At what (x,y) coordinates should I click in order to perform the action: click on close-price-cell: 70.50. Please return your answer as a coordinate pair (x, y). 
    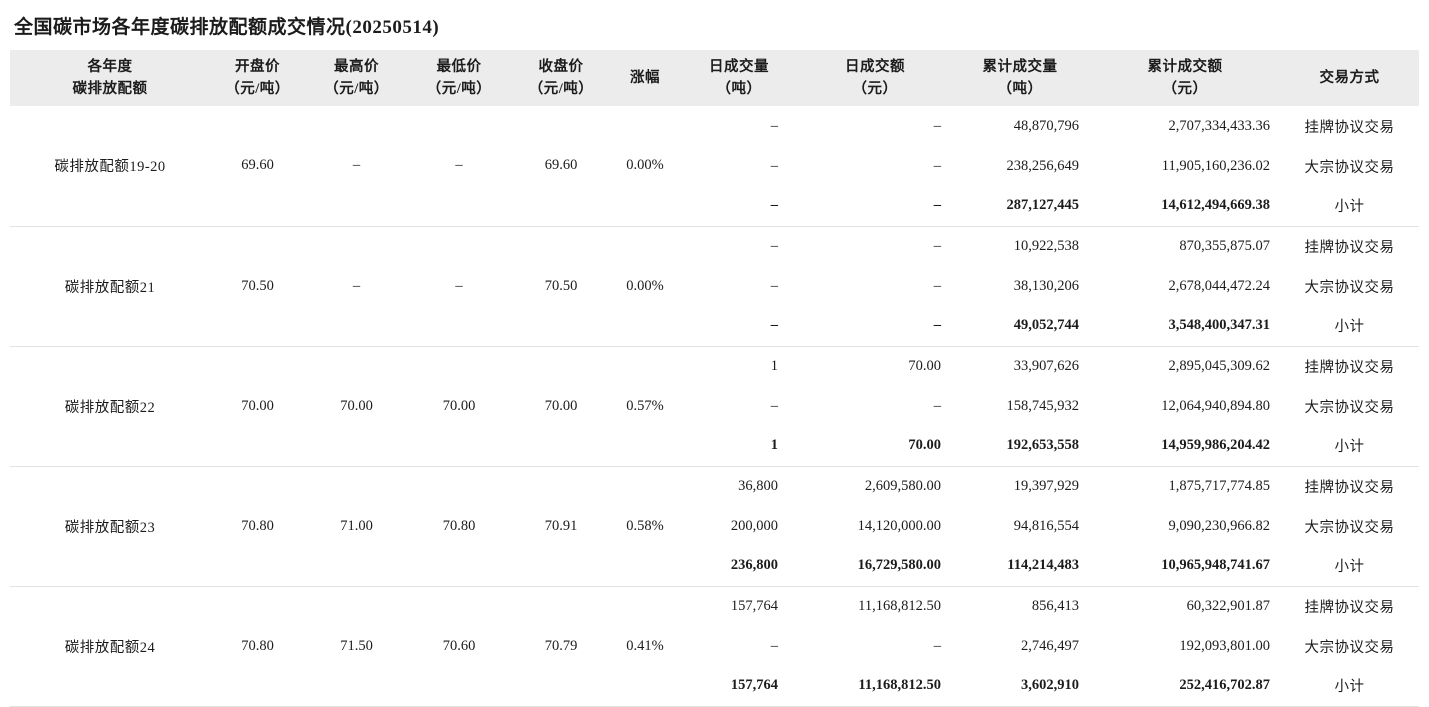
    Looking at the image, I should click on (561, 286).